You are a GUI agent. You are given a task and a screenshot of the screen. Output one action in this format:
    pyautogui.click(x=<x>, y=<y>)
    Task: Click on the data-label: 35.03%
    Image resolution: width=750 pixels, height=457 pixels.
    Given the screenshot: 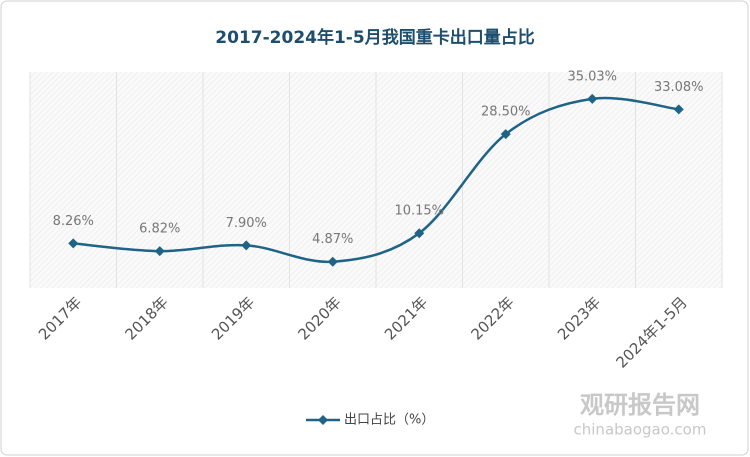 What is the action you would take?
    pyautogui.click(x=592, y=76)
    